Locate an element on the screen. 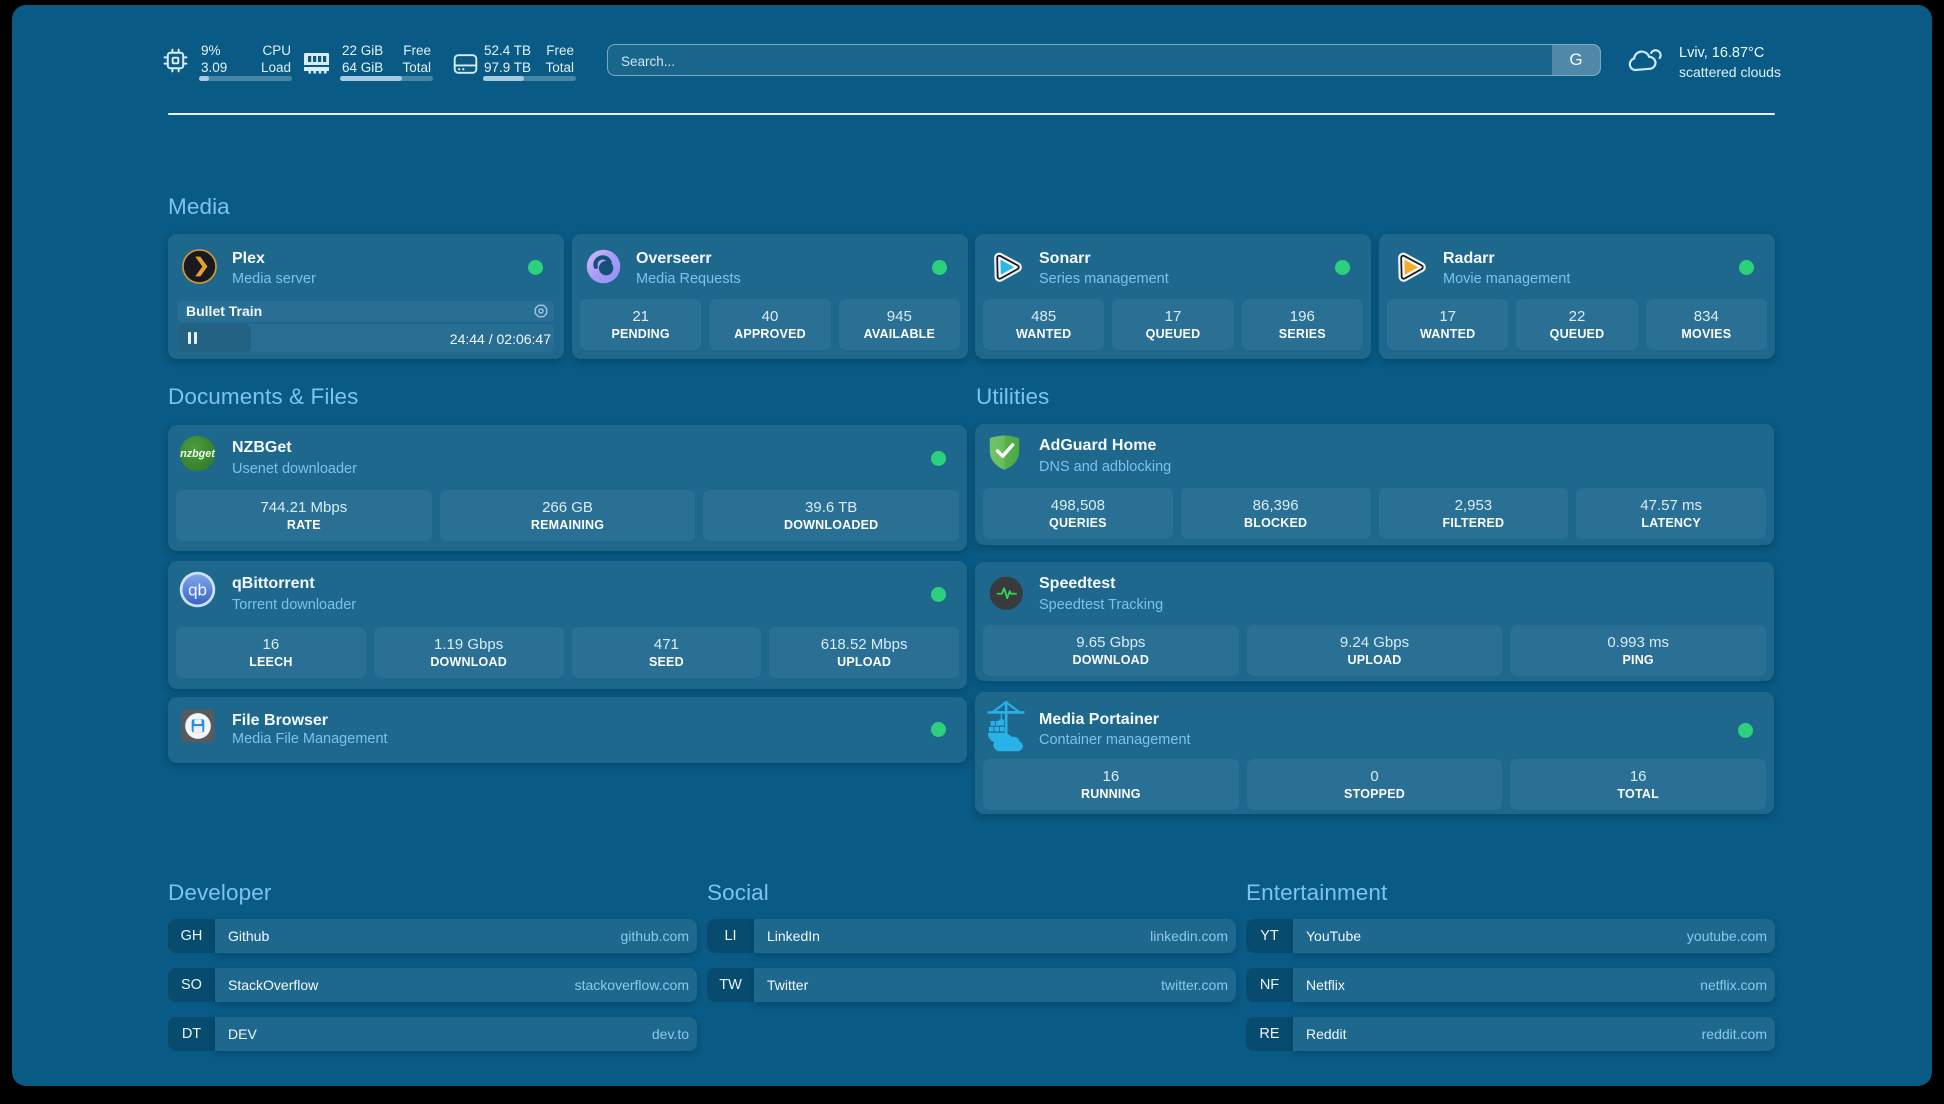  svg-text: nzbget is located at coordinates (197, 454).